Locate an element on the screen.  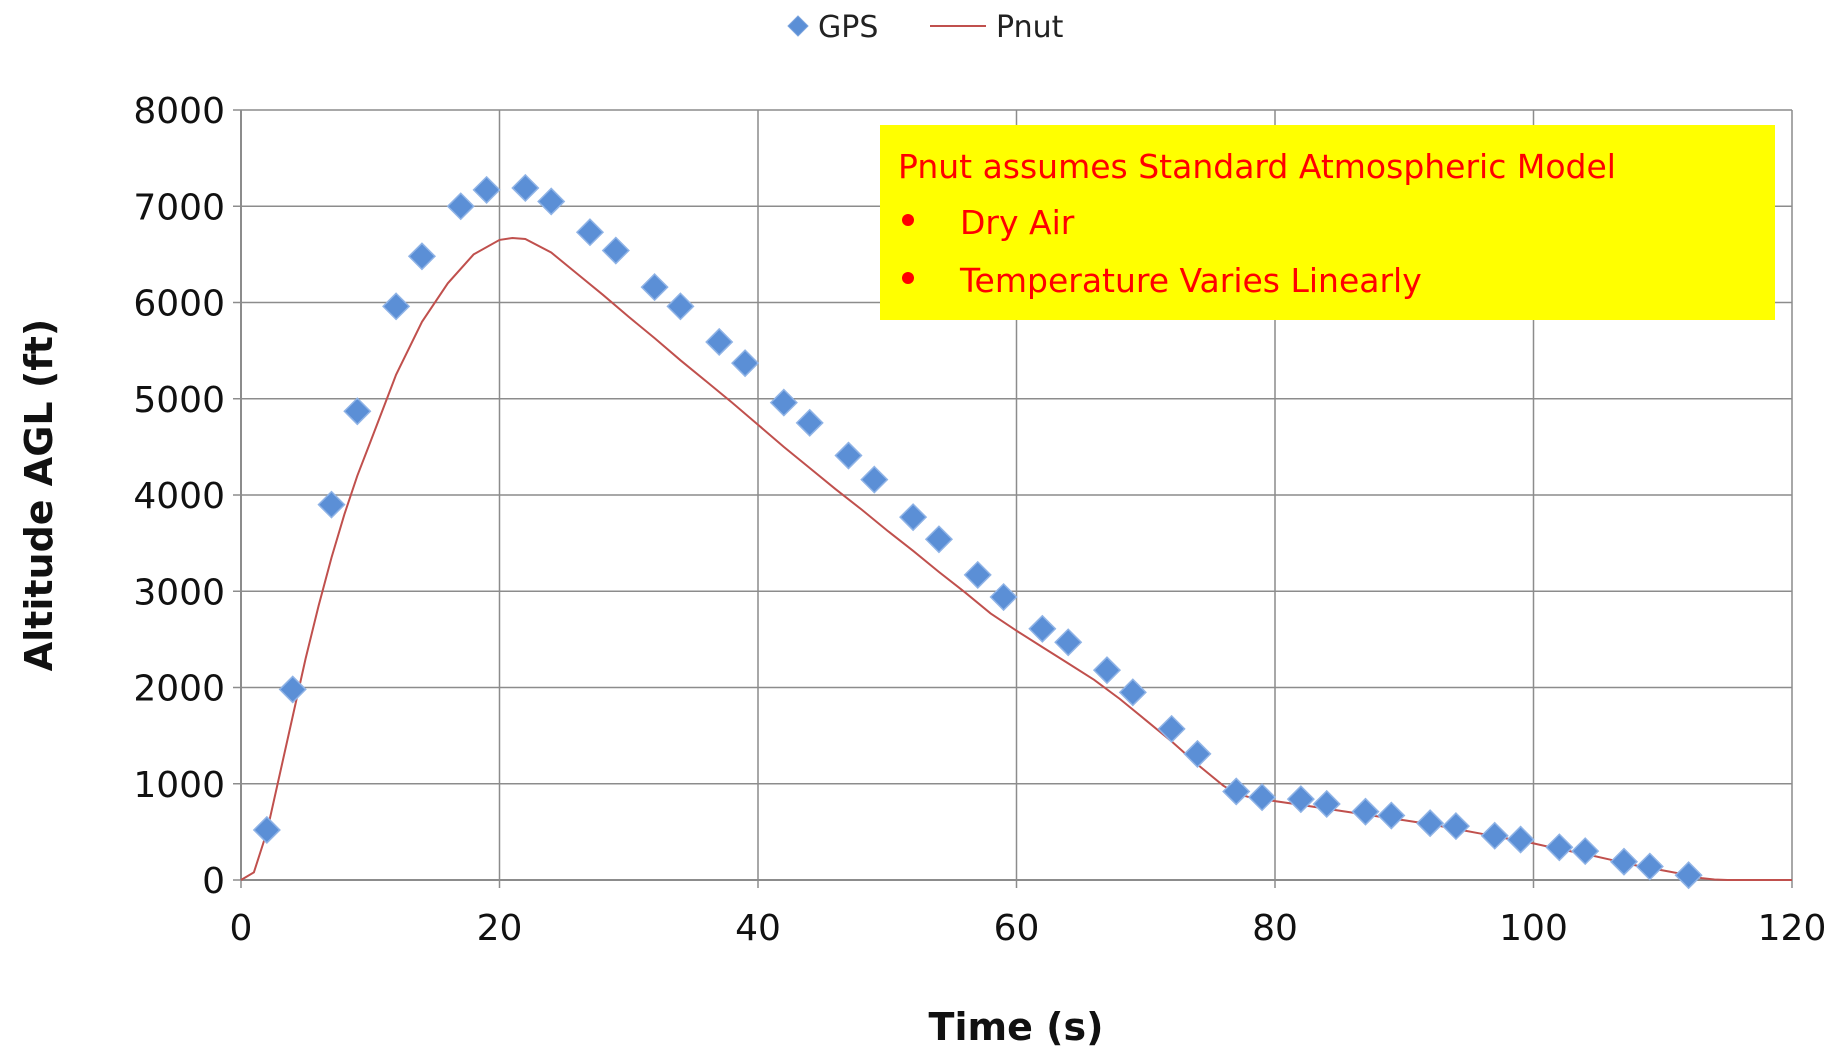
y-tick-label: 1000 is located at coordinates (179, 785).